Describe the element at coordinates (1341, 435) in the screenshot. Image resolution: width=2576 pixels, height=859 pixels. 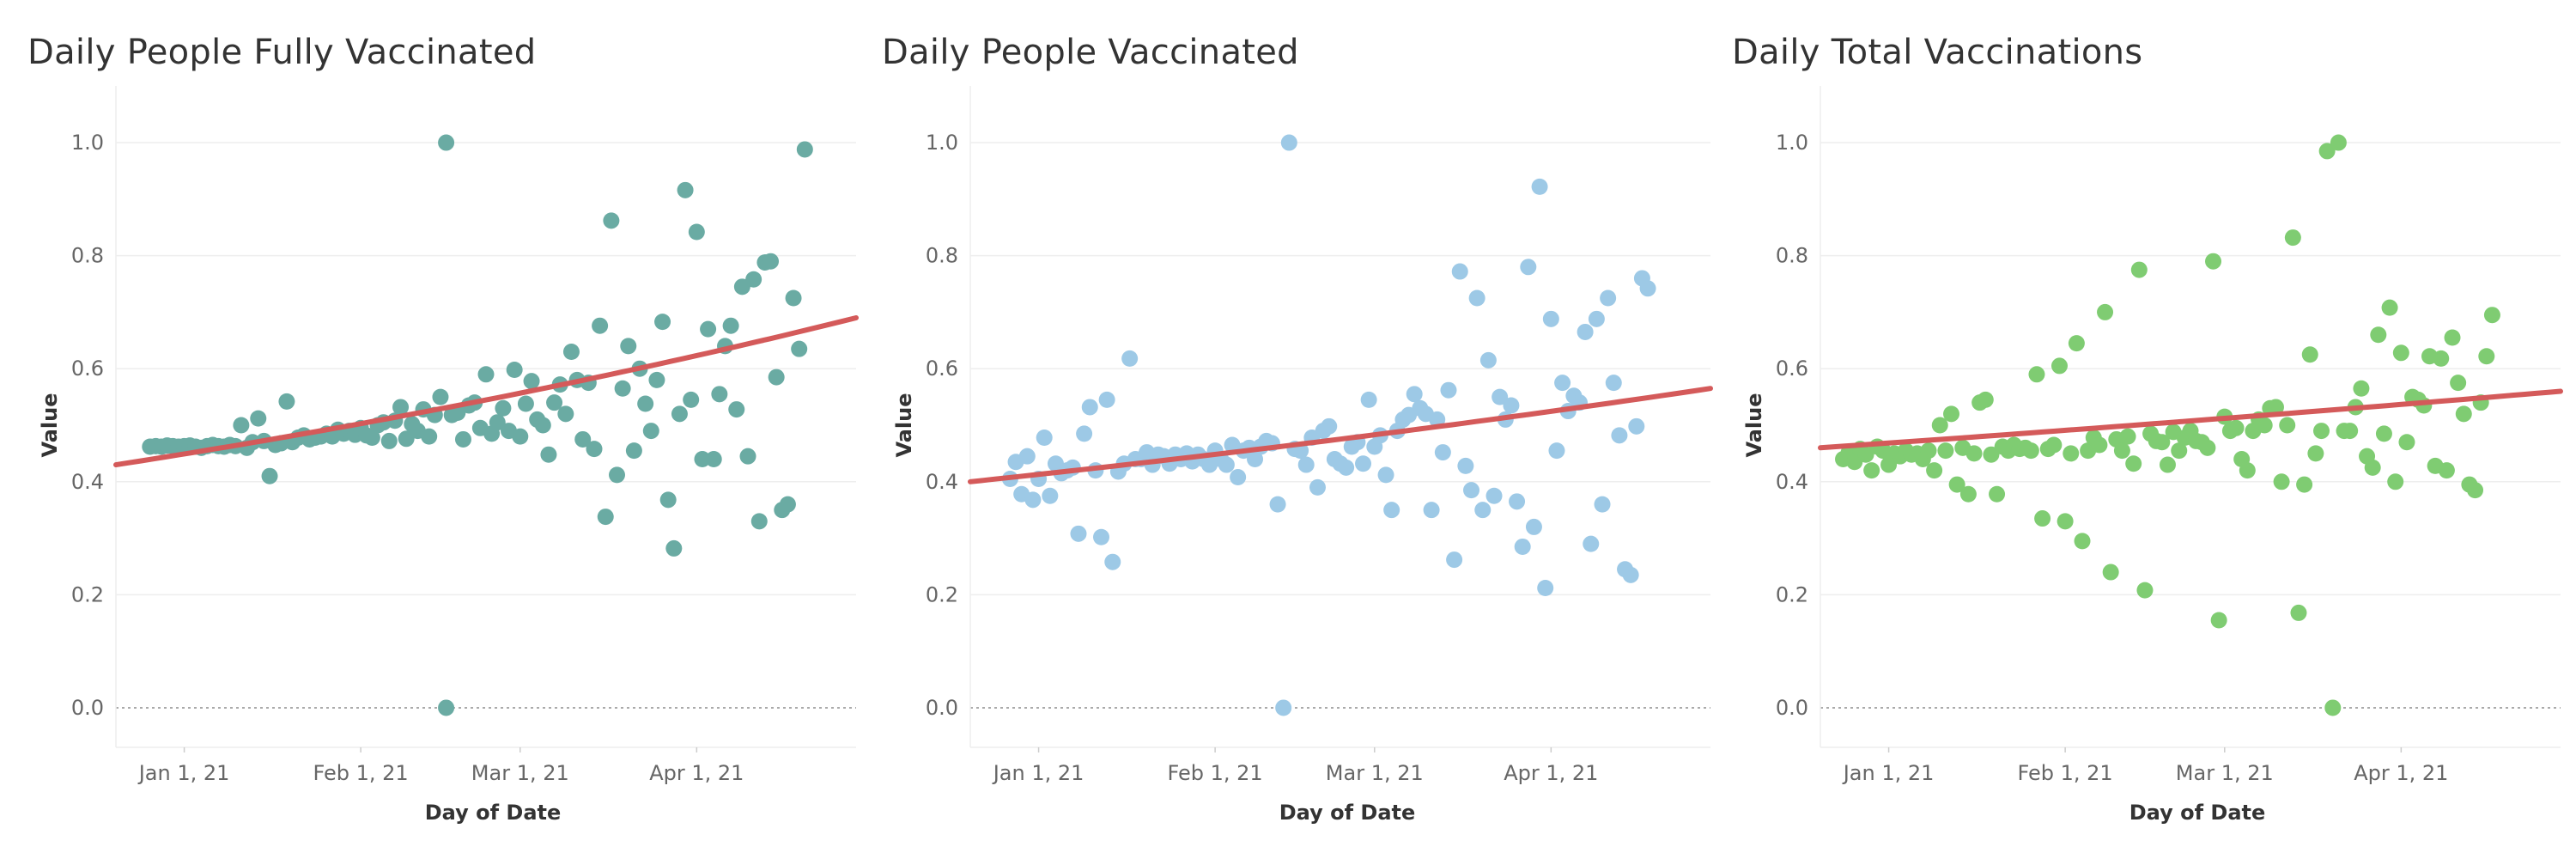
I see `trend-line` at that location.